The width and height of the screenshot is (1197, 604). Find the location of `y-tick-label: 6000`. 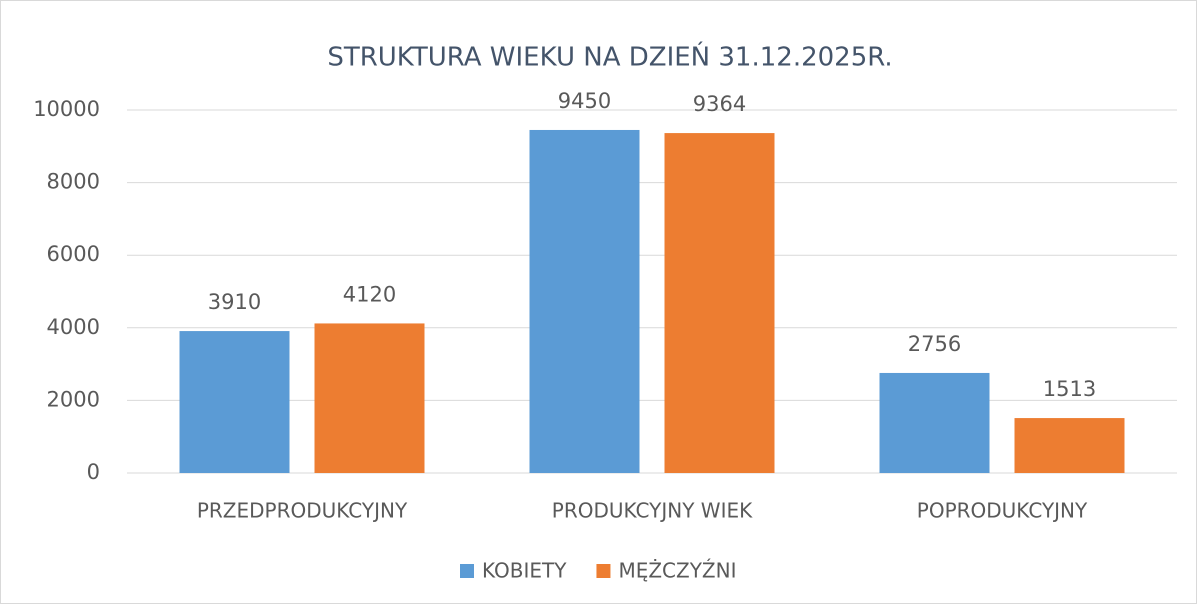

y-tick-label: 6000 is located at coordinates (73, 254).